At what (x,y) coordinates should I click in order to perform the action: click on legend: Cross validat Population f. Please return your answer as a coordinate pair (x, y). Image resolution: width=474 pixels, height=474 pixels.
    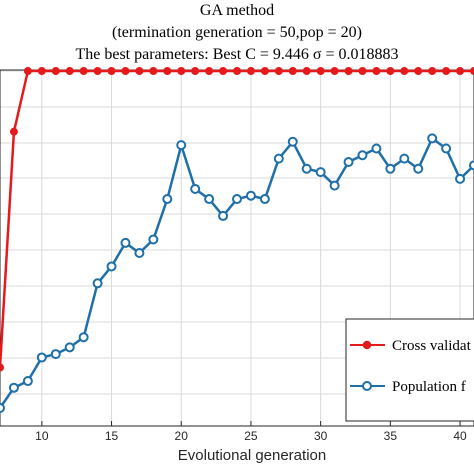
    Looking at the image, I should click on (409, 370).